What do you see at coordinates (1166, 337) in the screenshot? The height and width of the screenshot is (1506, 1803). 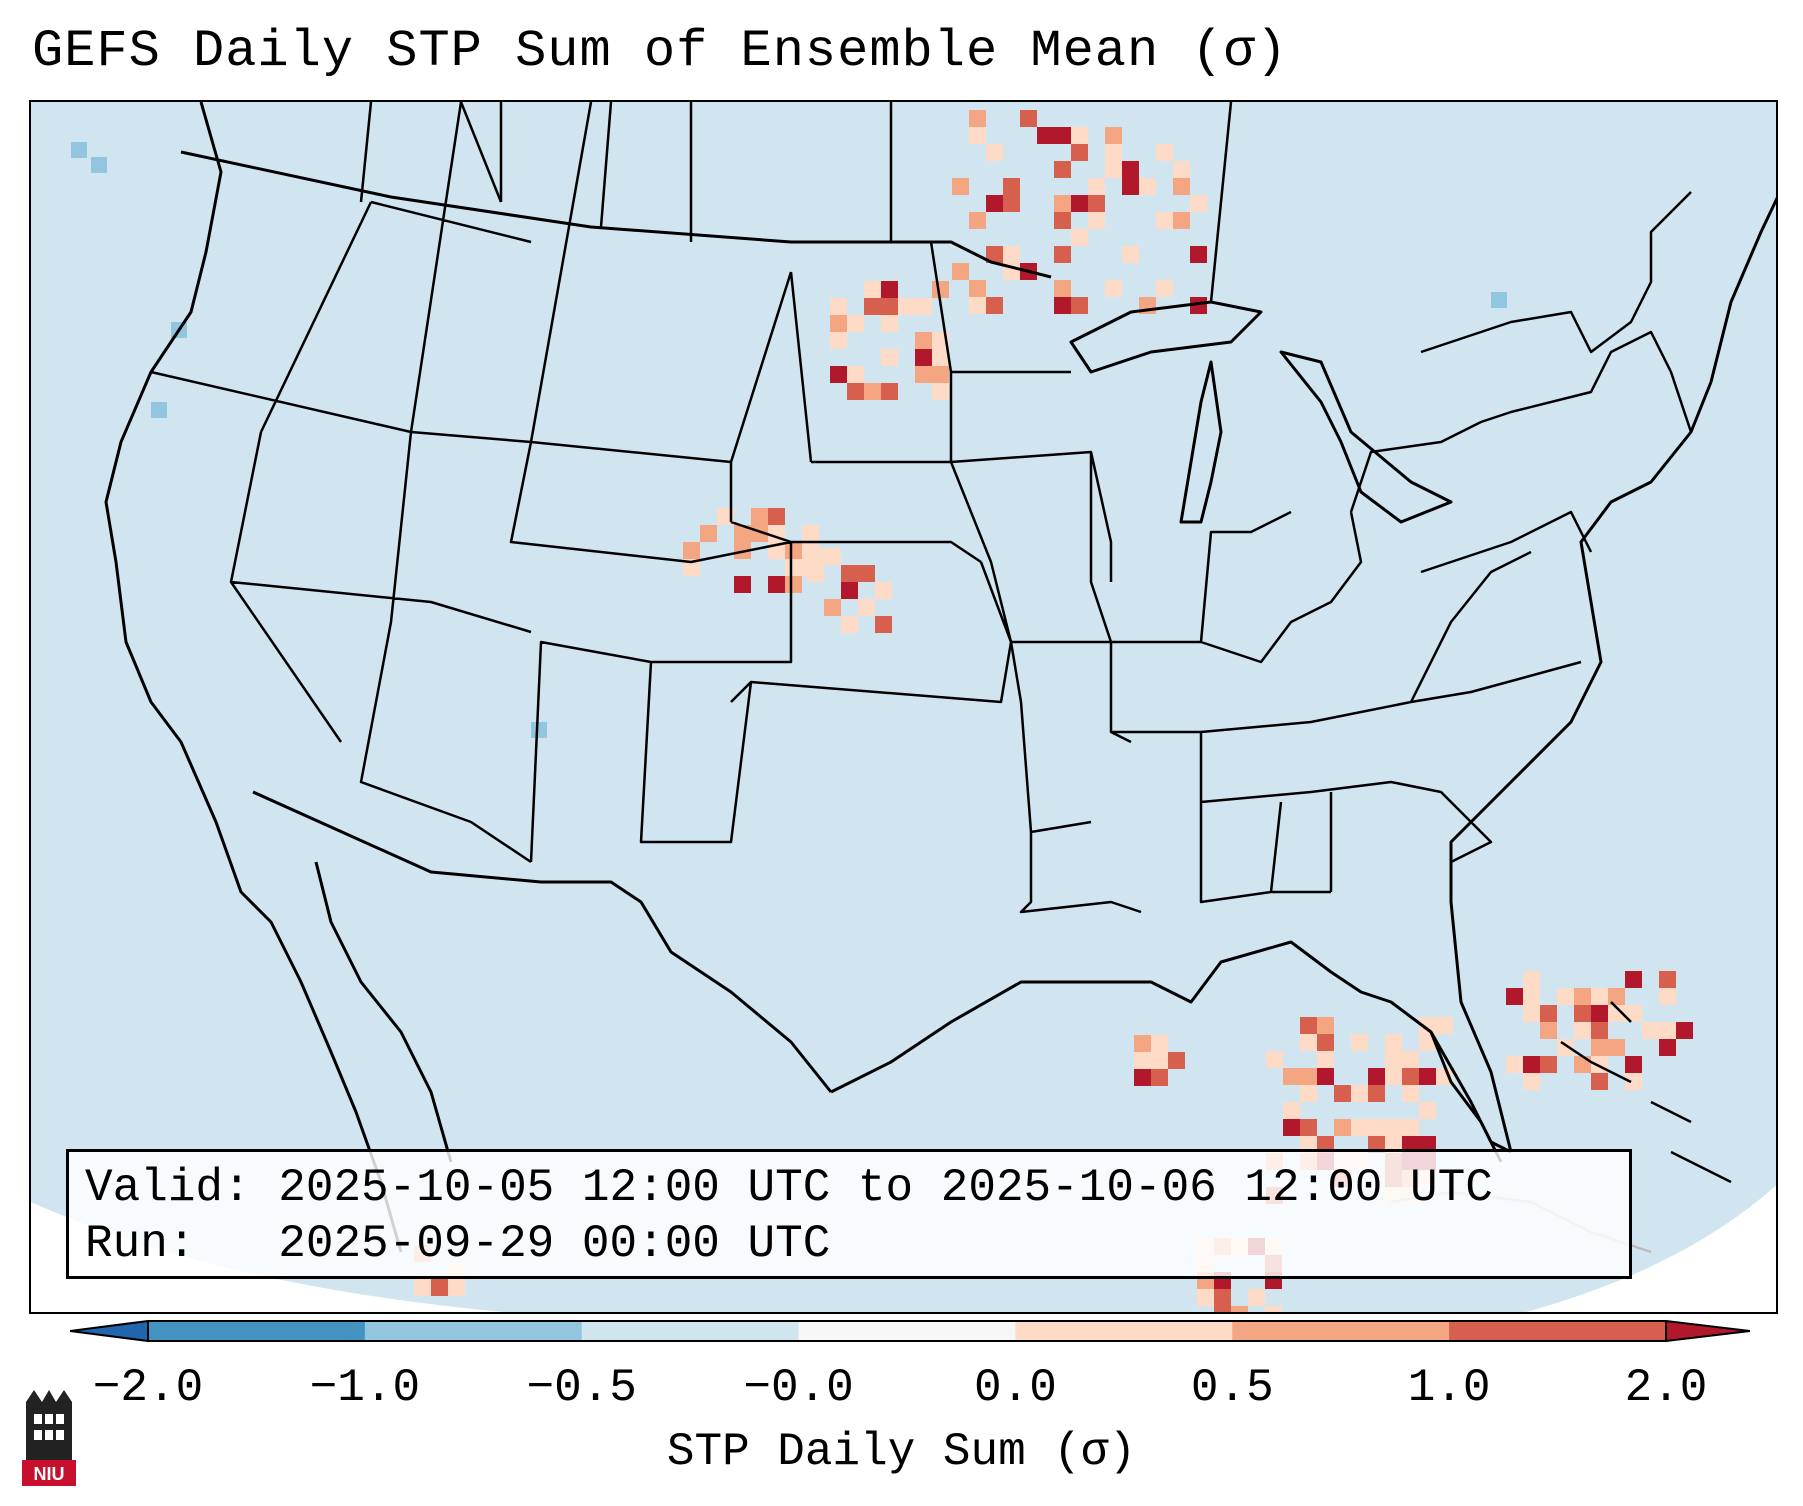 I see `lake-superior` at bounding box center [1166, 337].